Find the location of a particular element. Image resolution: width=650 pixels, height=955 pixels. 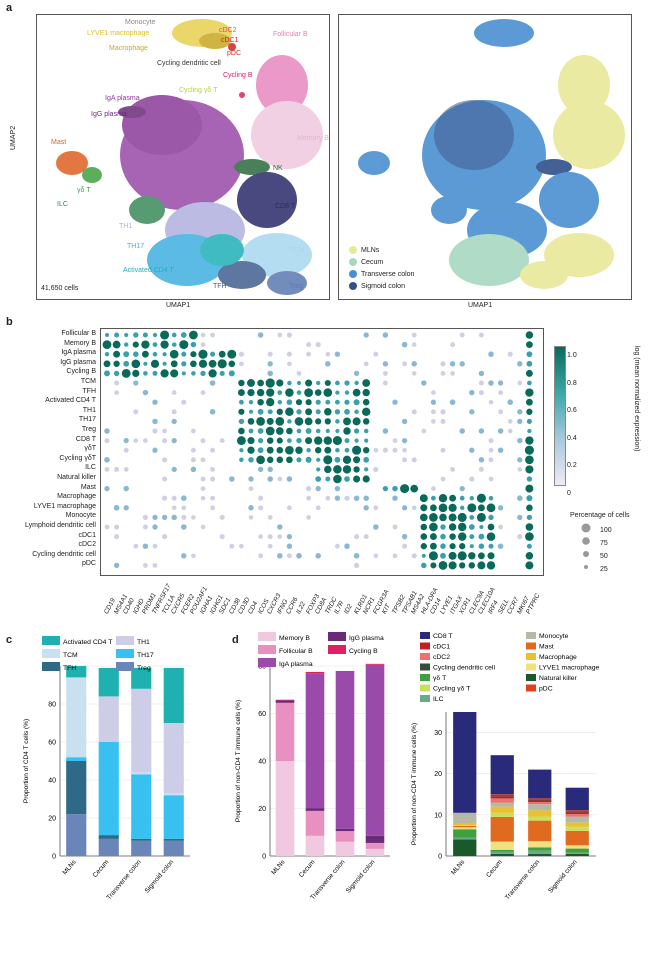

umap-label-monocyte: Monocyte is located at coordinates (140, 22).